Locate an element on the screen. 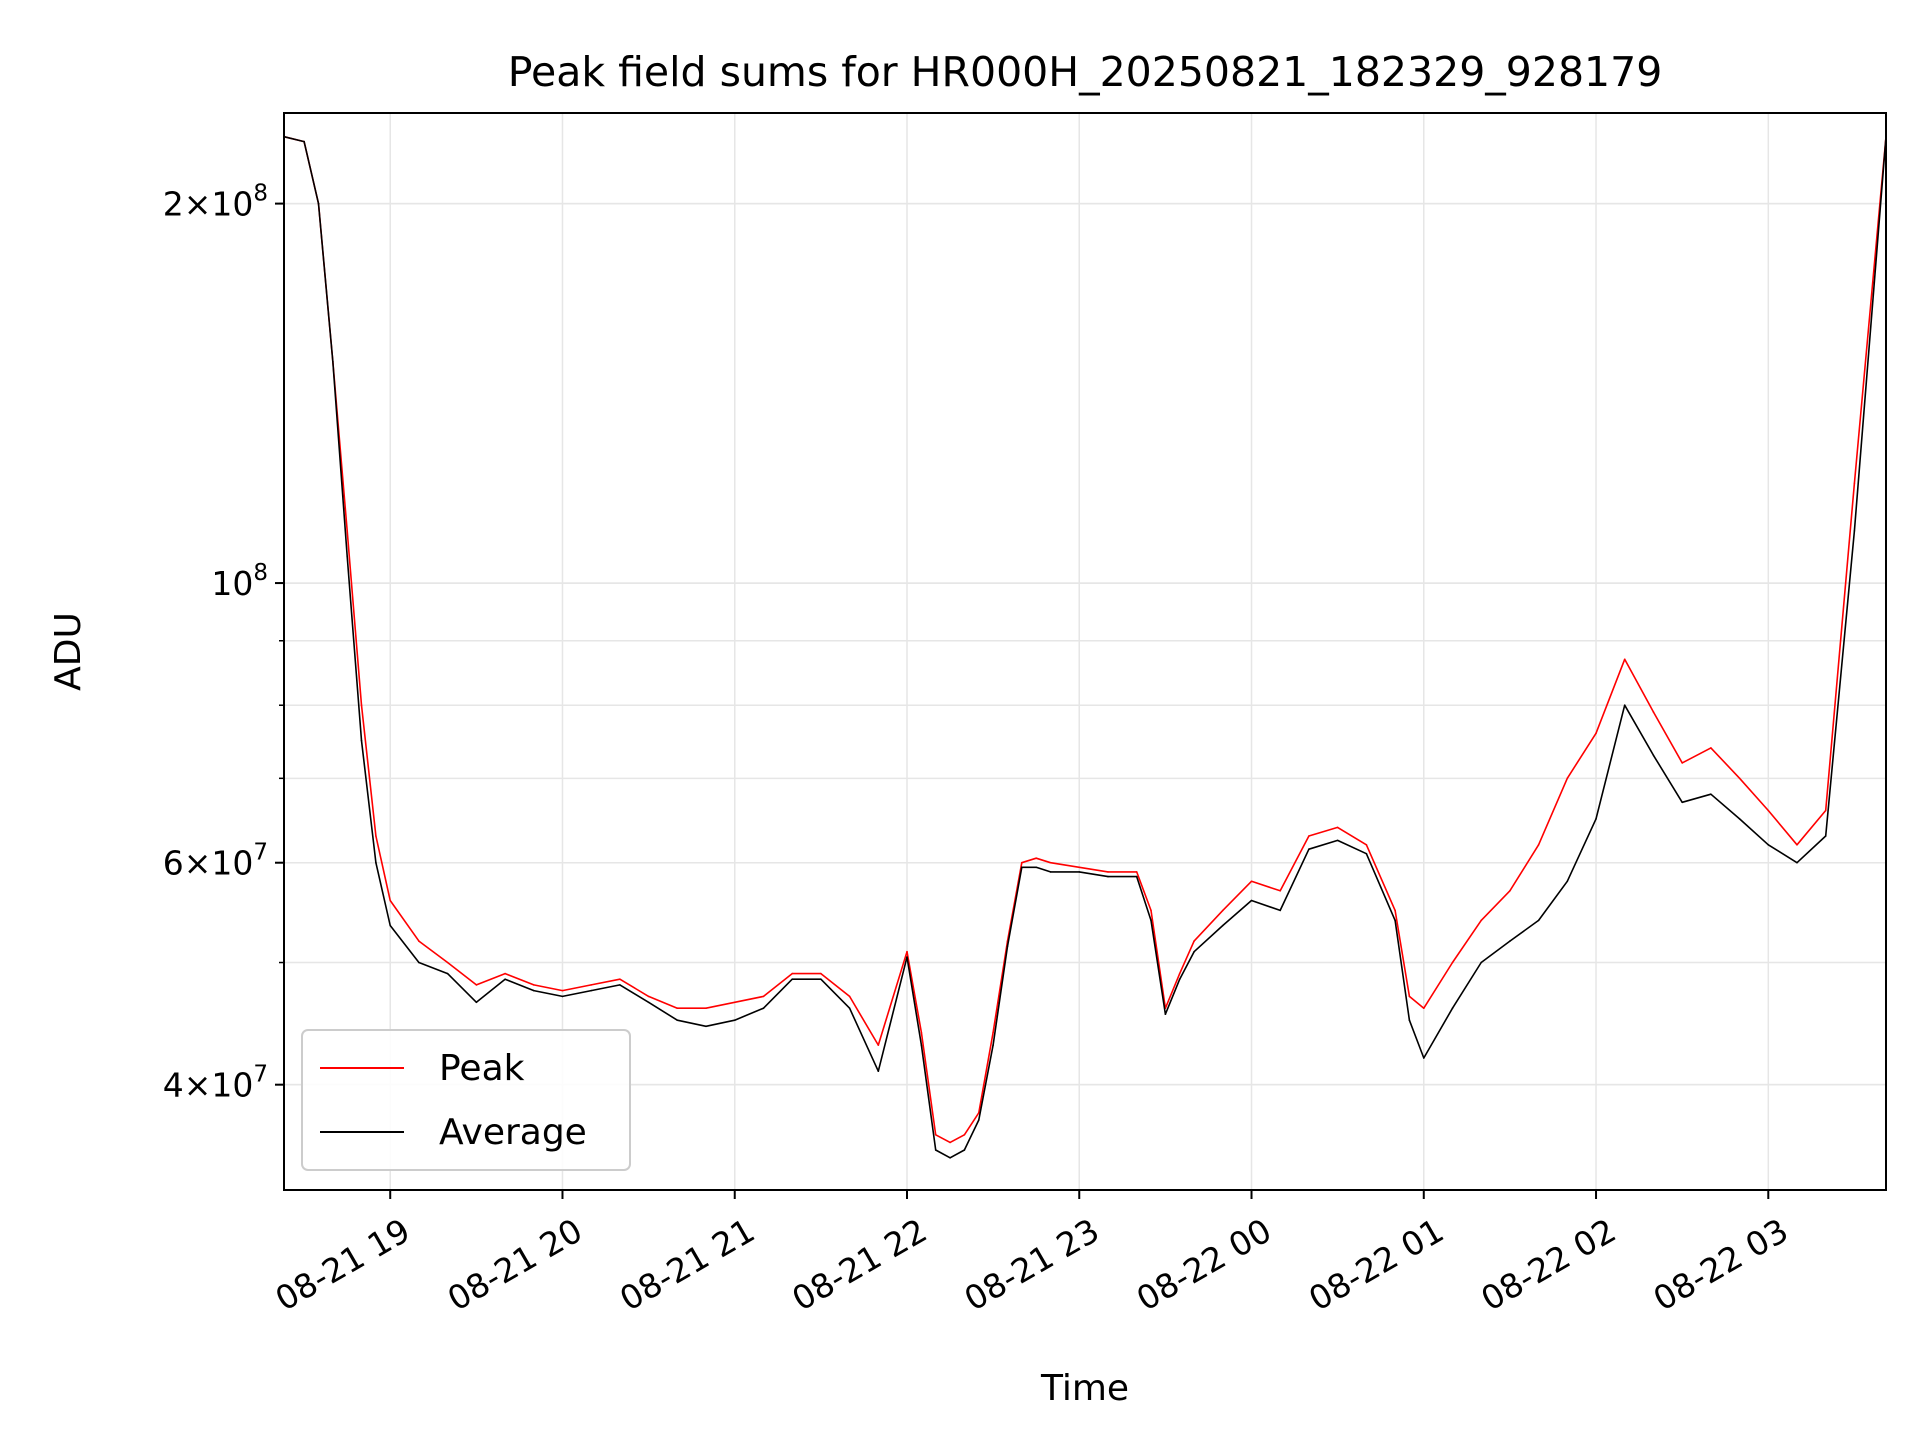  y-tick-label: 108 is located at coordinates (239, 581).